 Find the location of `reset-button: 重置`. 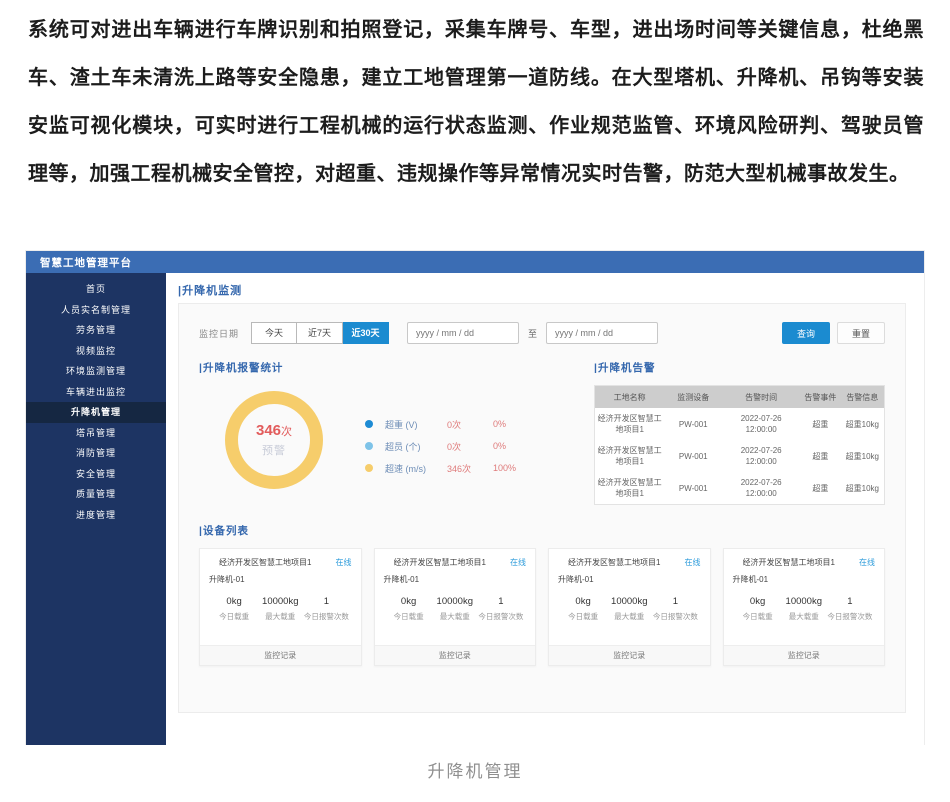

reset-button: 重置 is located at coordinates (861, 333).